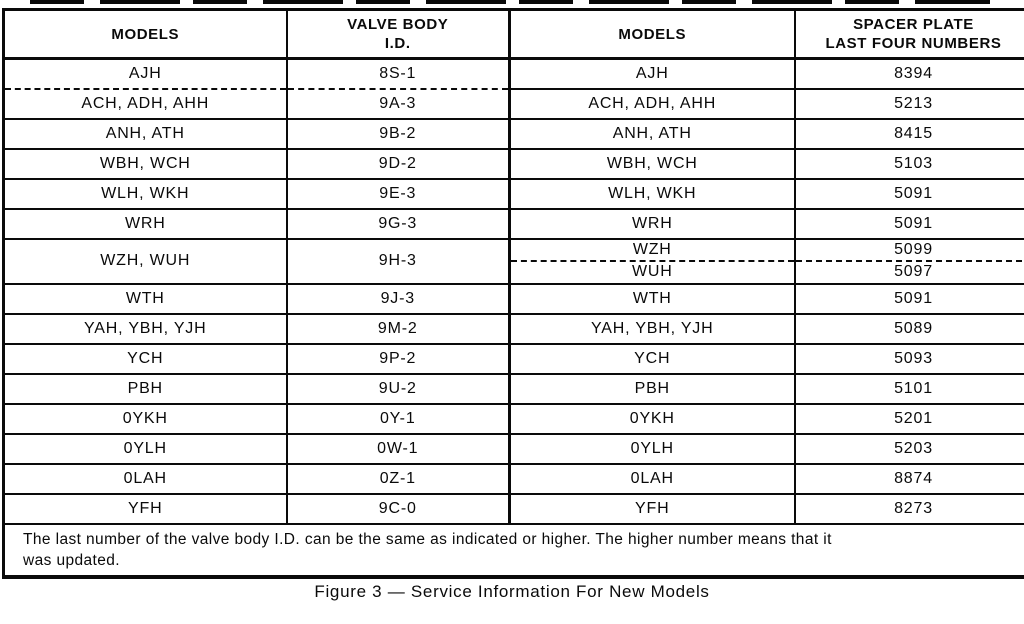 The width and height of the screenshot is (1024, 624). What do you see at coordinates (145, 359) in the screenshot?
I see `models-left-cell: YCH` at bounding box center [145, 359].